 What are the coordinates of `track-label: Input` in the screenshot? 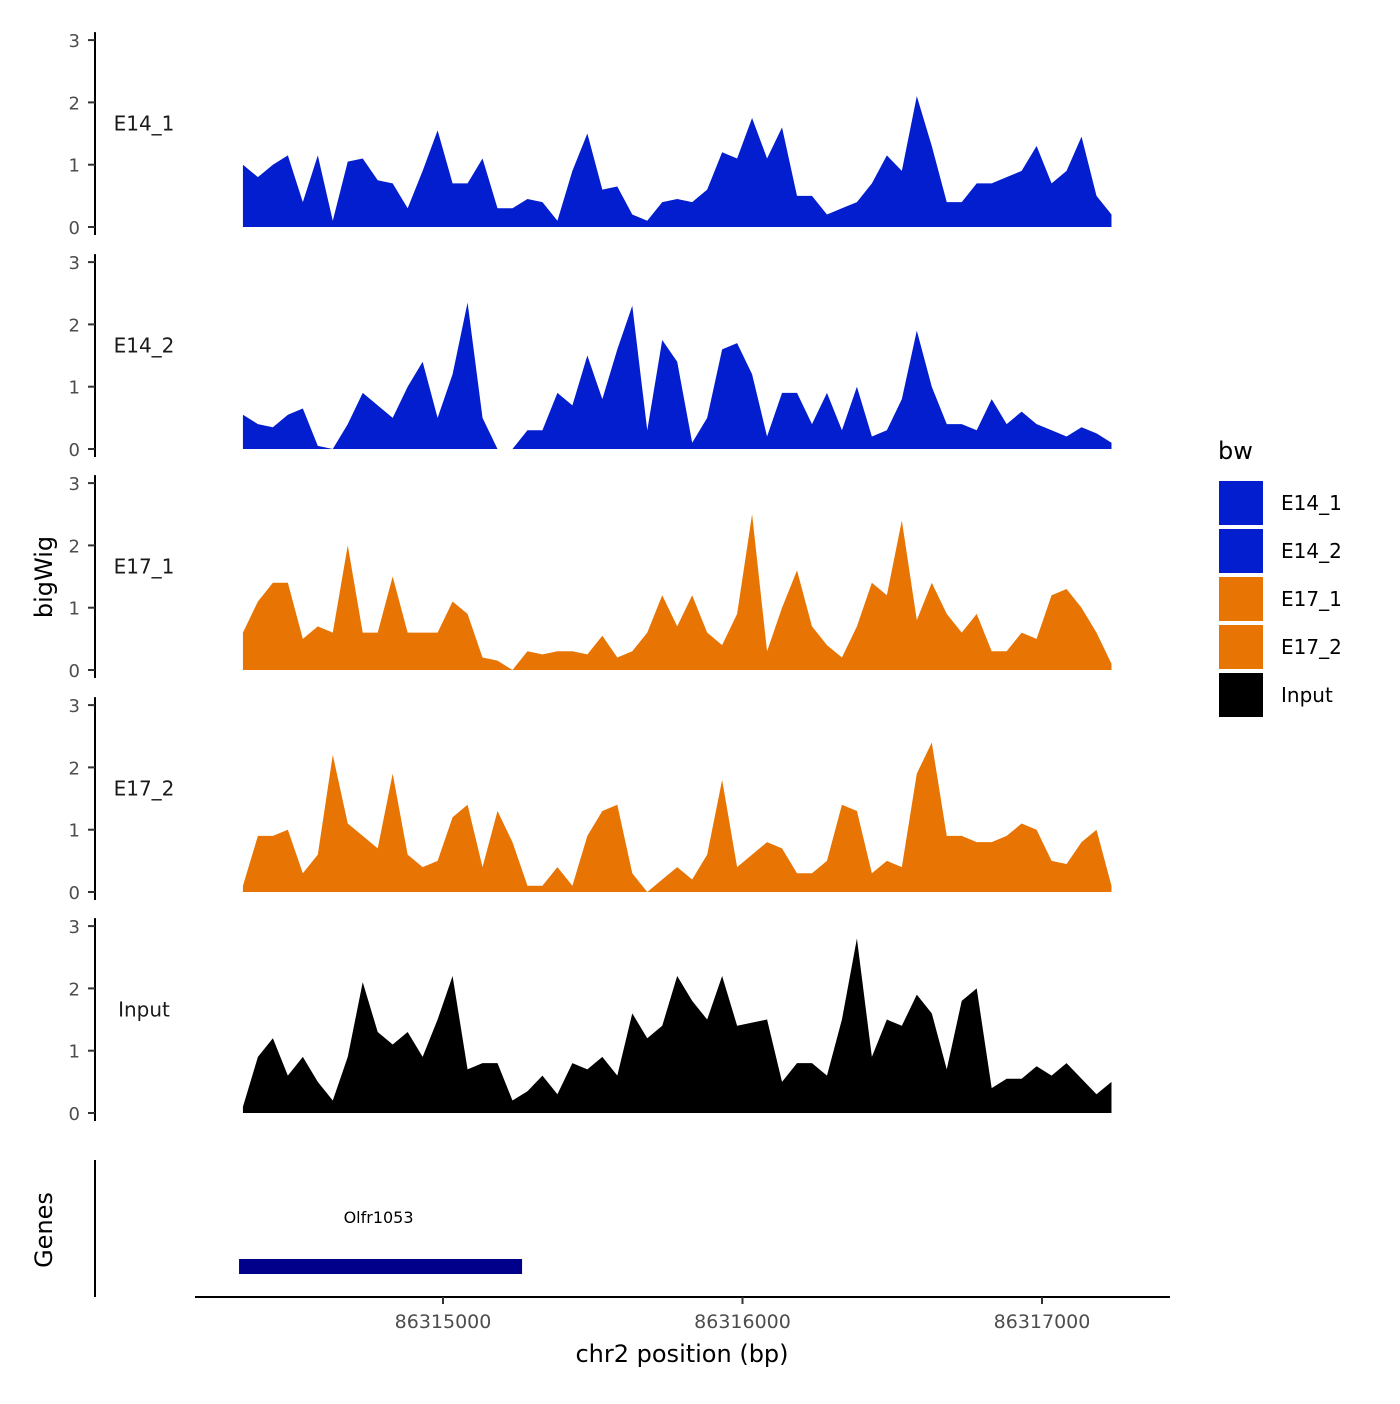 It's located at (144, 1009).